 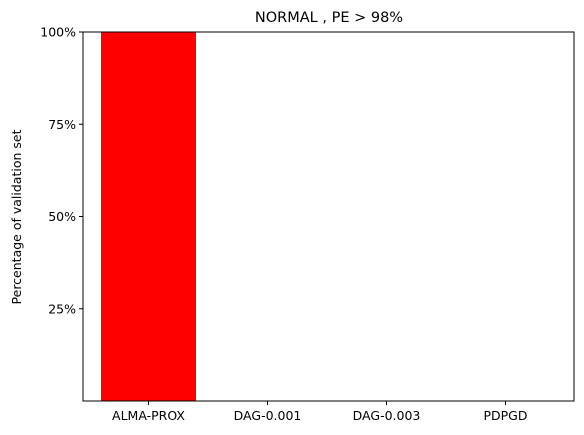 What do you see at coordinates (148, 415) in the screenshot?
I see `x-tick-label: ALMA-PROX` at bounding box center [148, 415].